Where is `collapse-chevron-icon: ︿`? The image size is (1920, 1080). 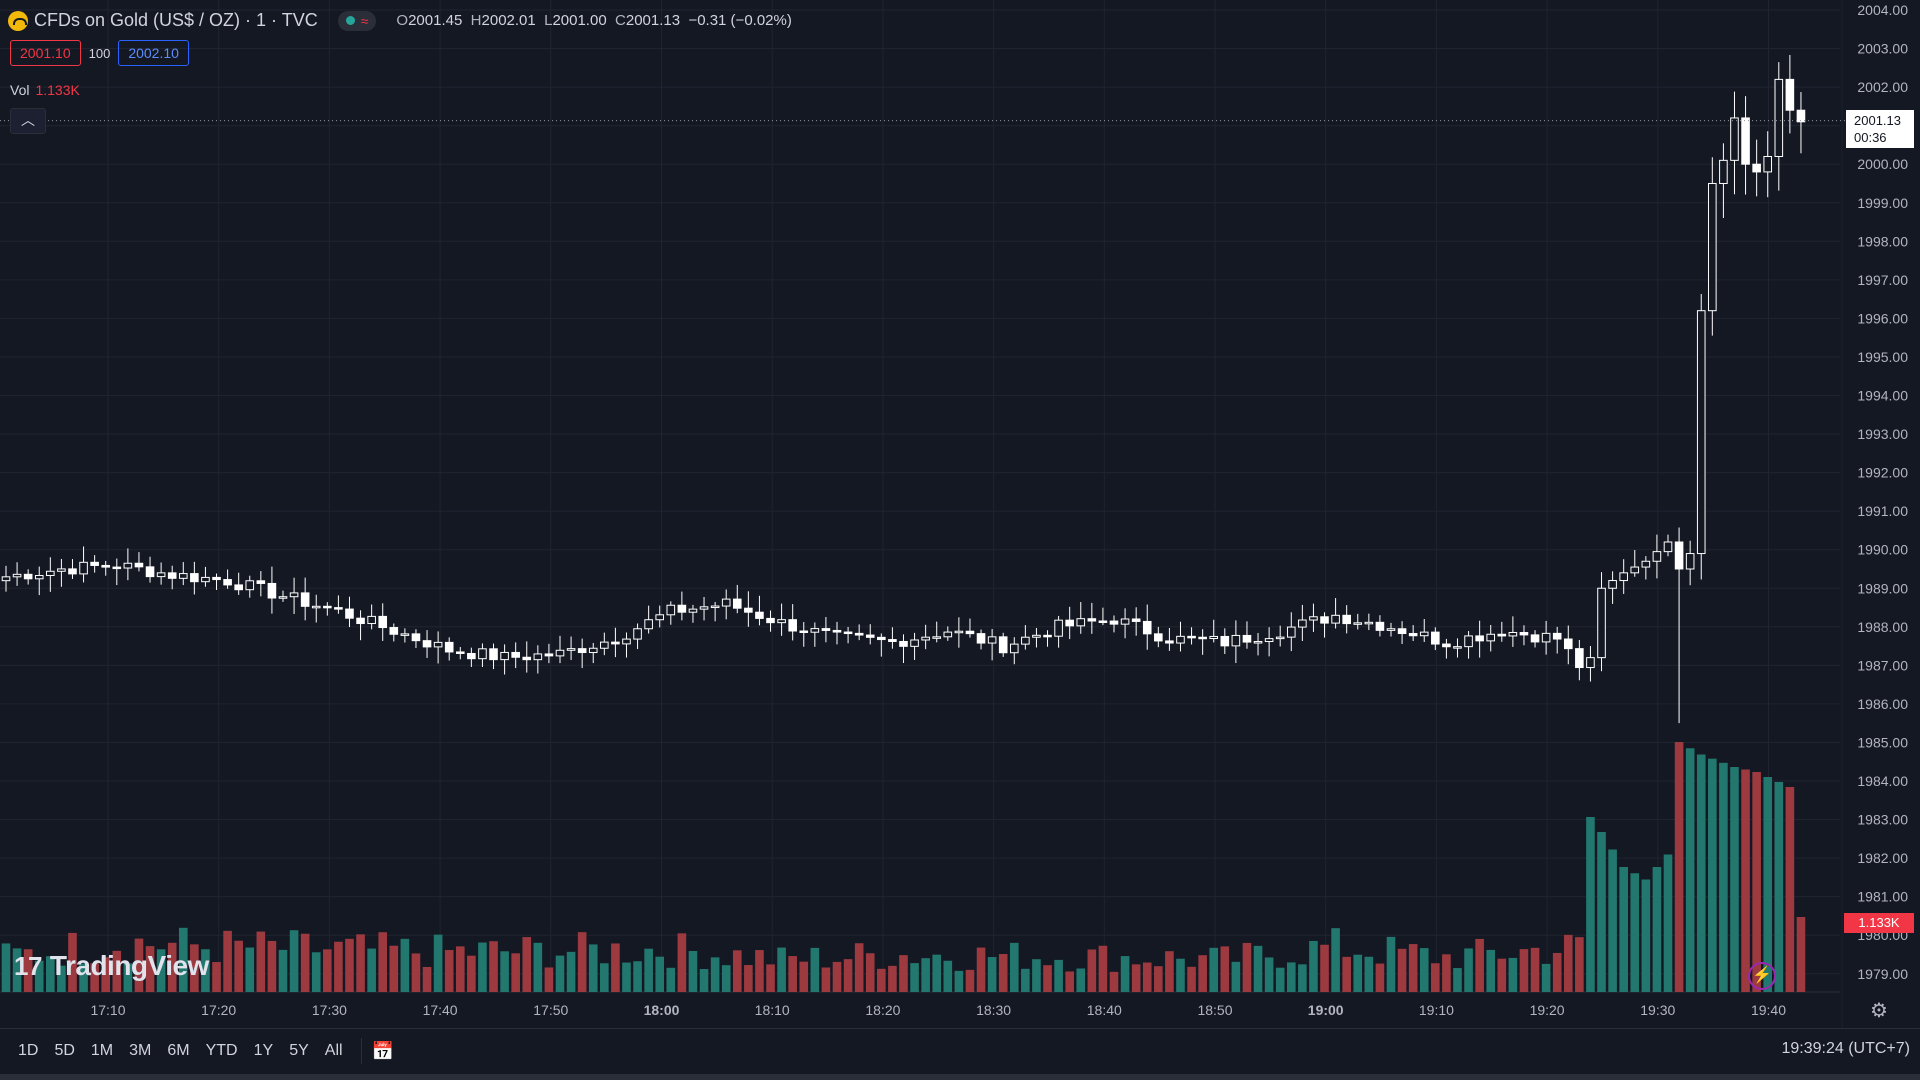
collapse-chevron-icon: ︿ is located at coordinates (28, 121).